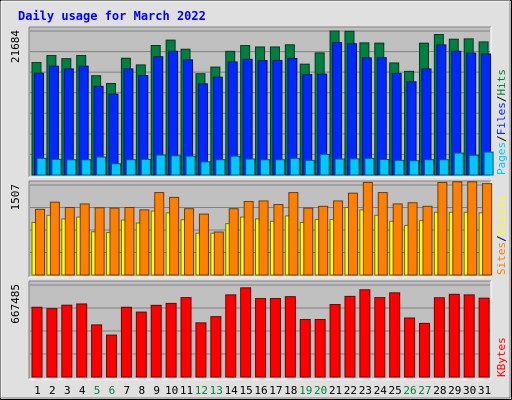 The image size is (512, 400). What do you see at coordinates (82, 390) in the screenshot?
I see `day-label-4: 4` at bounding box center [82, 390].